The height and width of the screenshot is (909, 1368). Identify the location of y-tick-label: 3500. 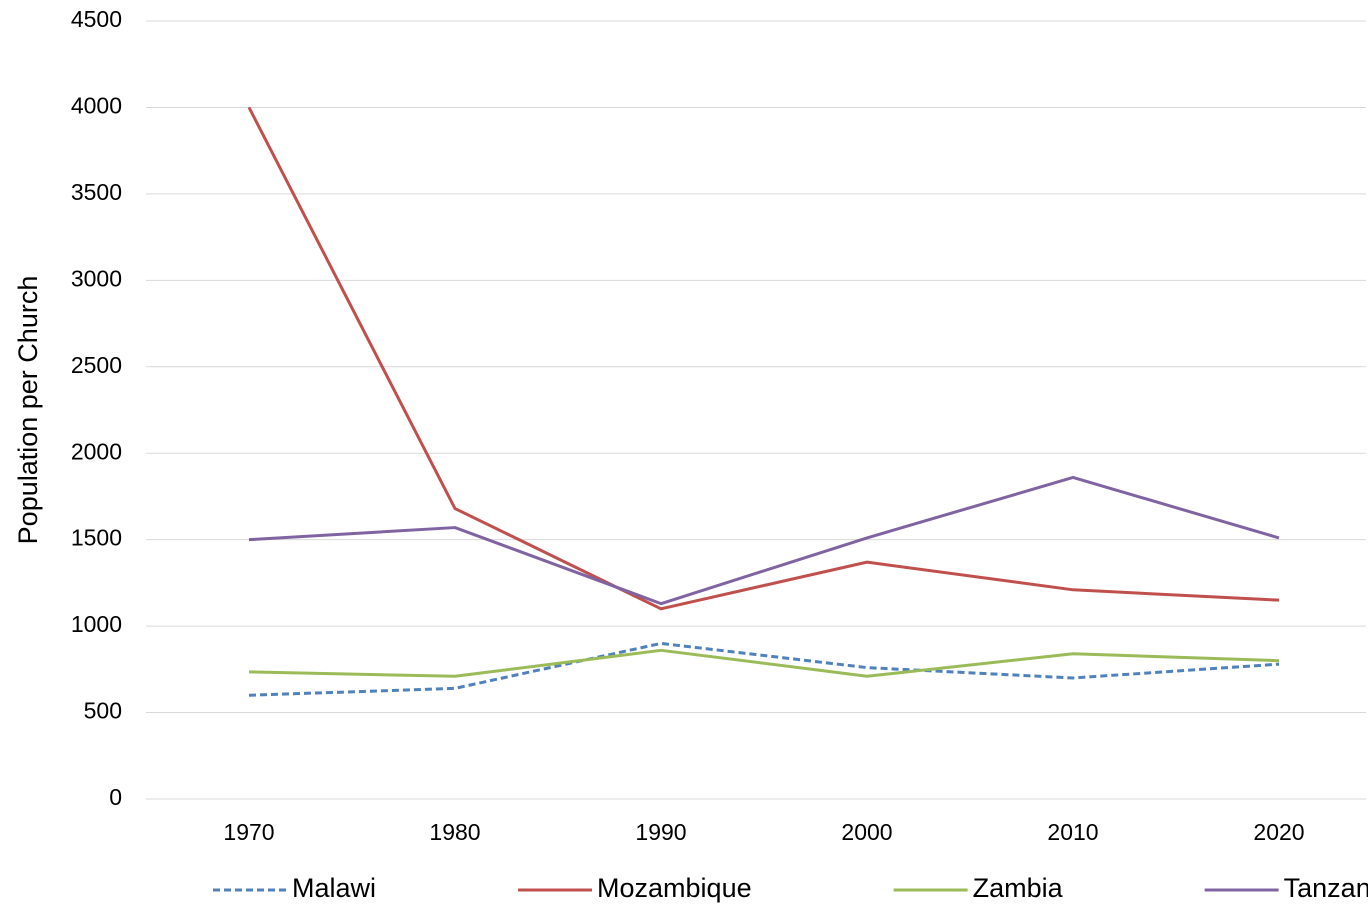
(96, 192).